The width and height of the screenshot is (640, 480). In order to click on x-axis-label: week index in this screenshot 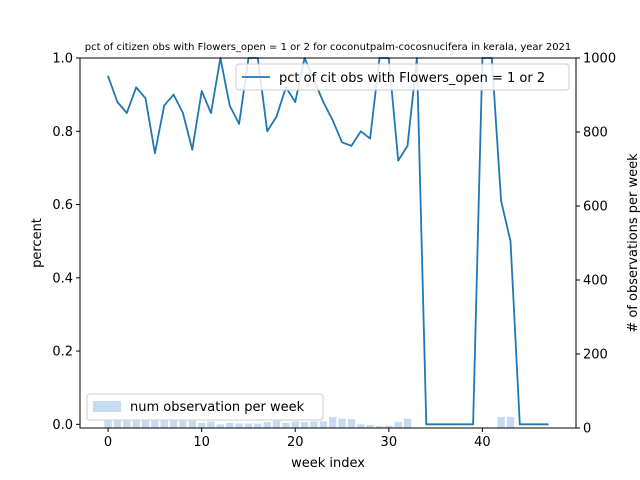, I will do `click(328, 463)`.